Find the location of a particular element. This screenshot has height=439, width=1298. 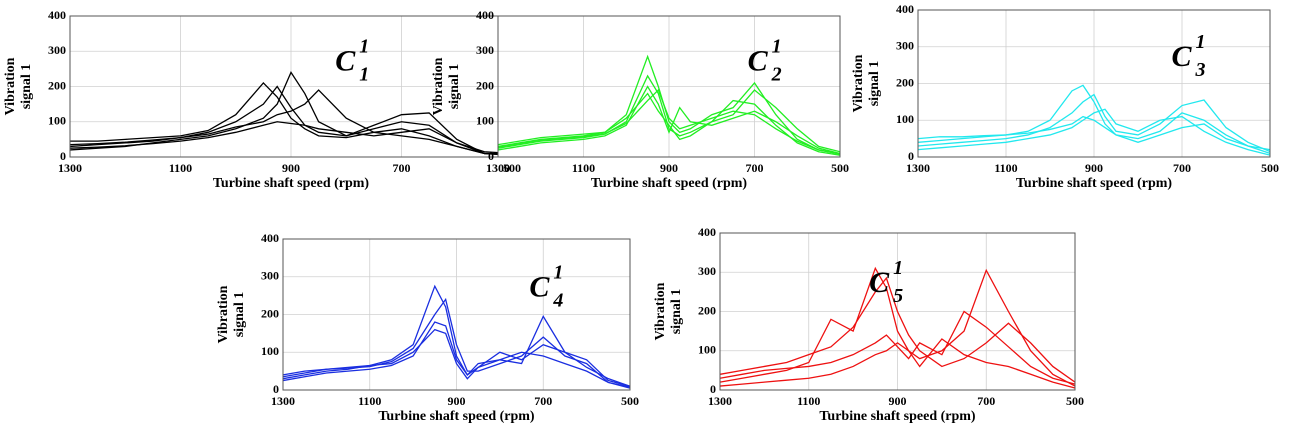

annotation-subscript: 2 is located at coordinates (776, 74).